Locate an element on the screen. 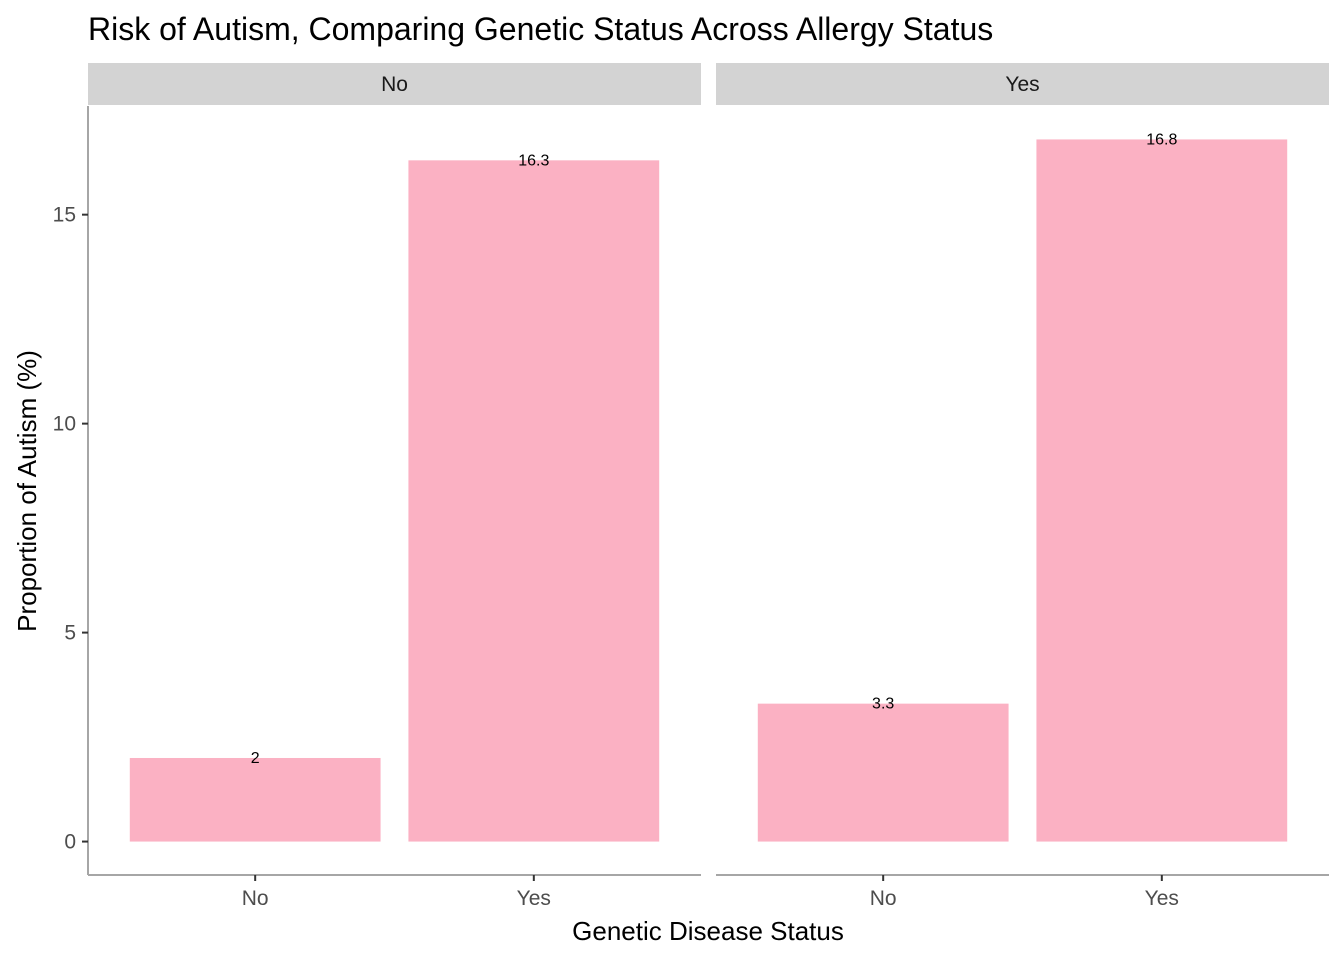 The width and height of the screenshot is (1344, 960). y-tick-label: 5 is located at coordinates (70, 633).